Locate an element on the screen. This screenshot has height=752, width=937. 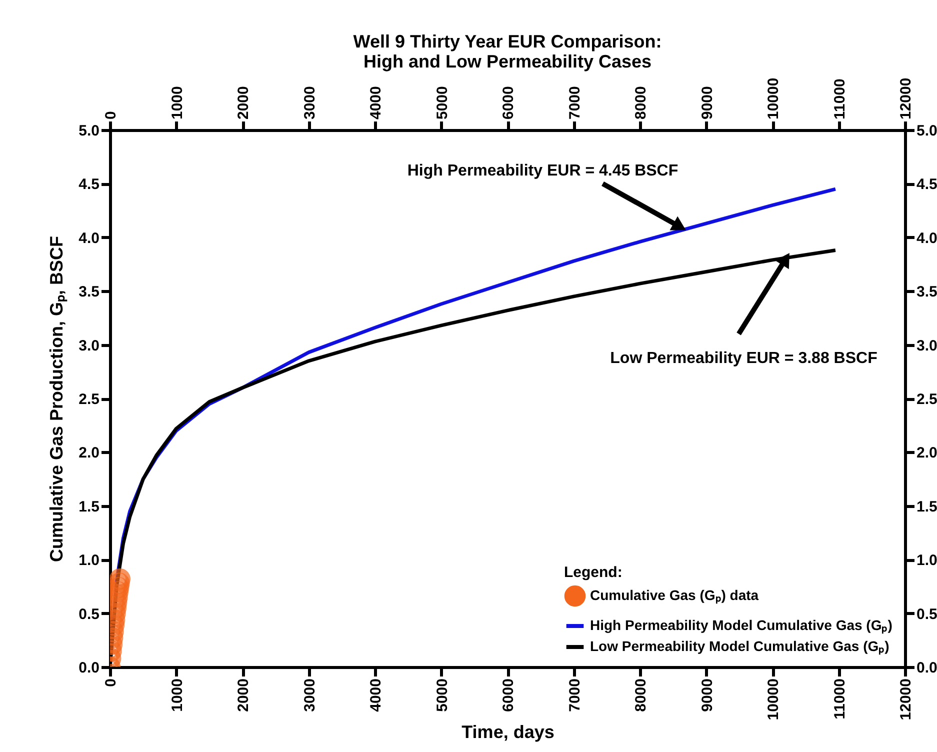
x-tick-label: 12000 is located at coordinates (906, 699).